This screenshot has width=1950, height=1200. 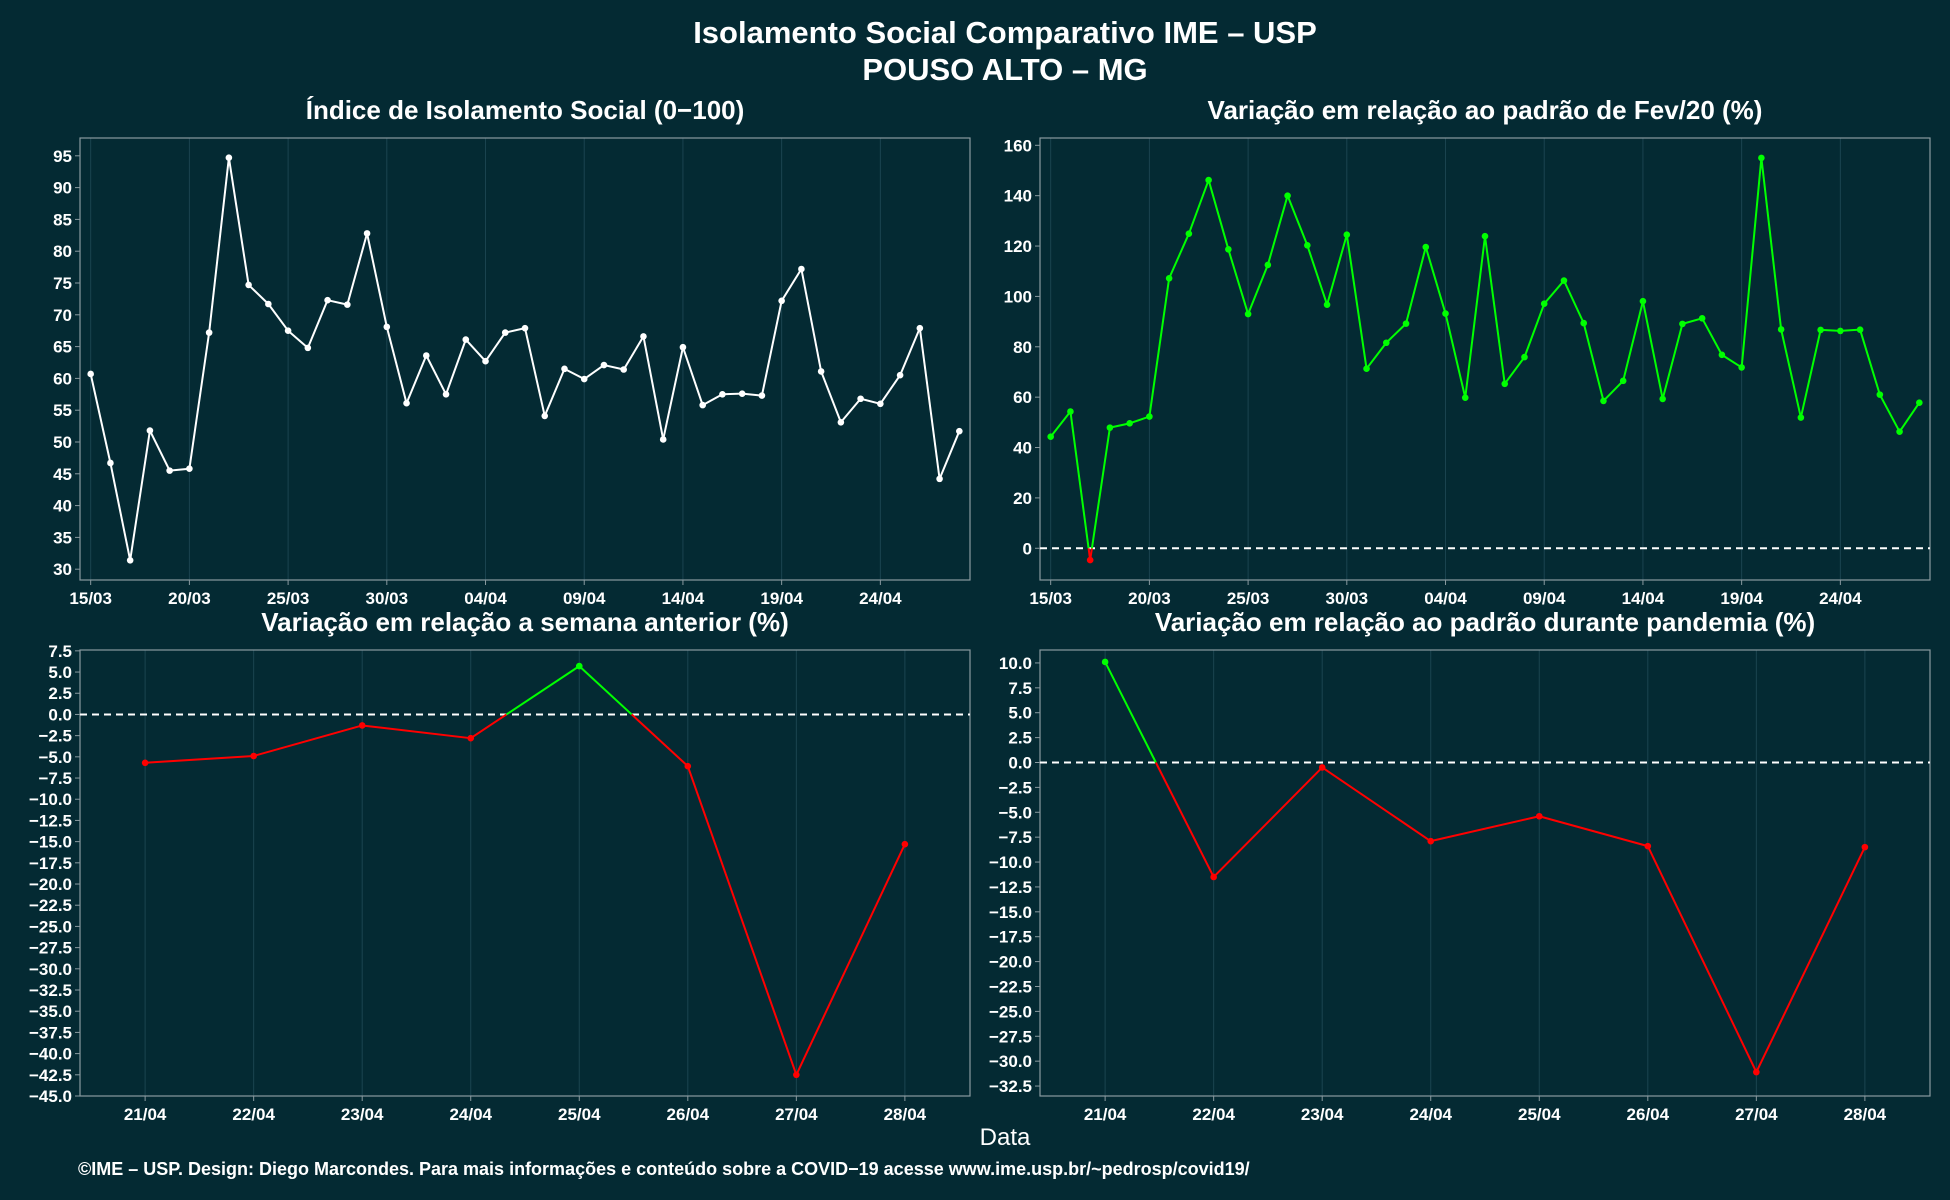 What do you see at coordinates (688, 1114) in the screenshot?
I see `x-tick-label: 26/04` at bounding box center [688, 1114].